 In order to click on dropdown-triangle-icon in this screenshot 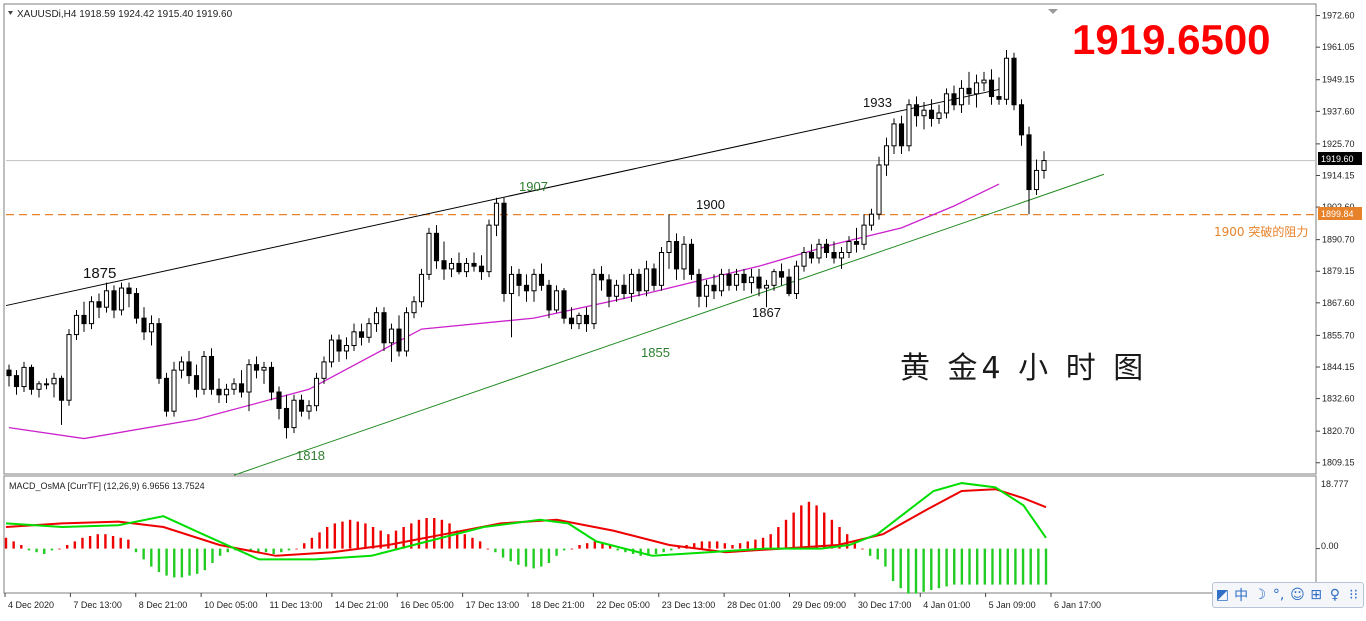, I will do `click(10, 13)`.